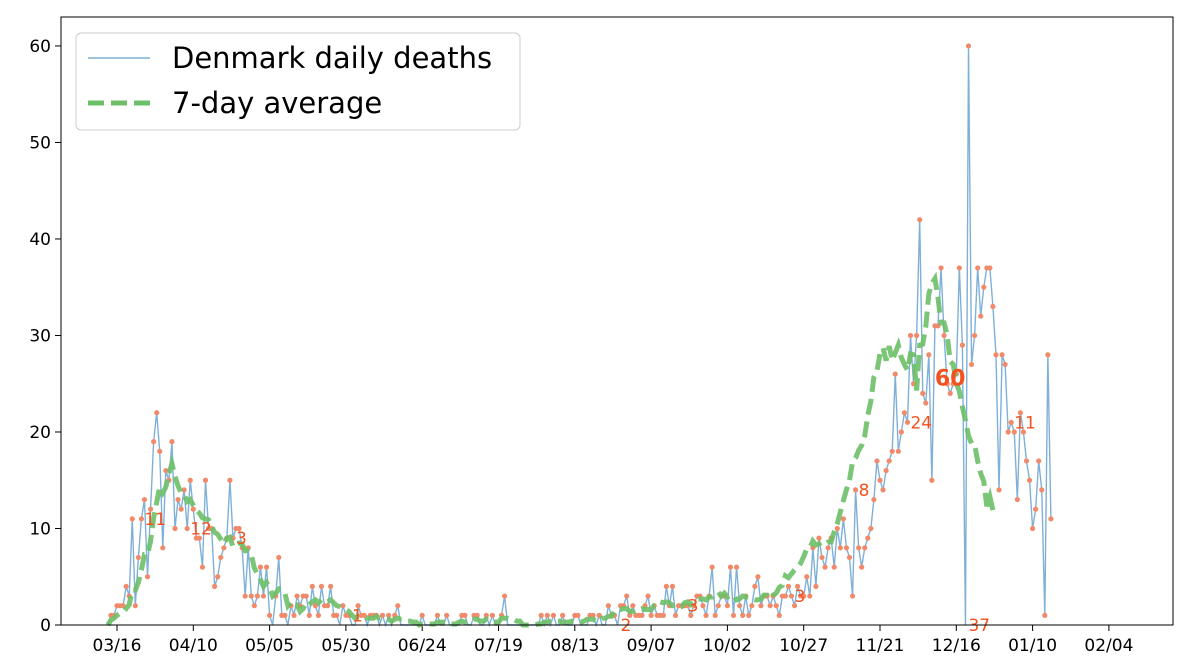 The height and width of the screenshot is (665, 1200). I want to click on y-tick-label: 30, so click(40, 336).